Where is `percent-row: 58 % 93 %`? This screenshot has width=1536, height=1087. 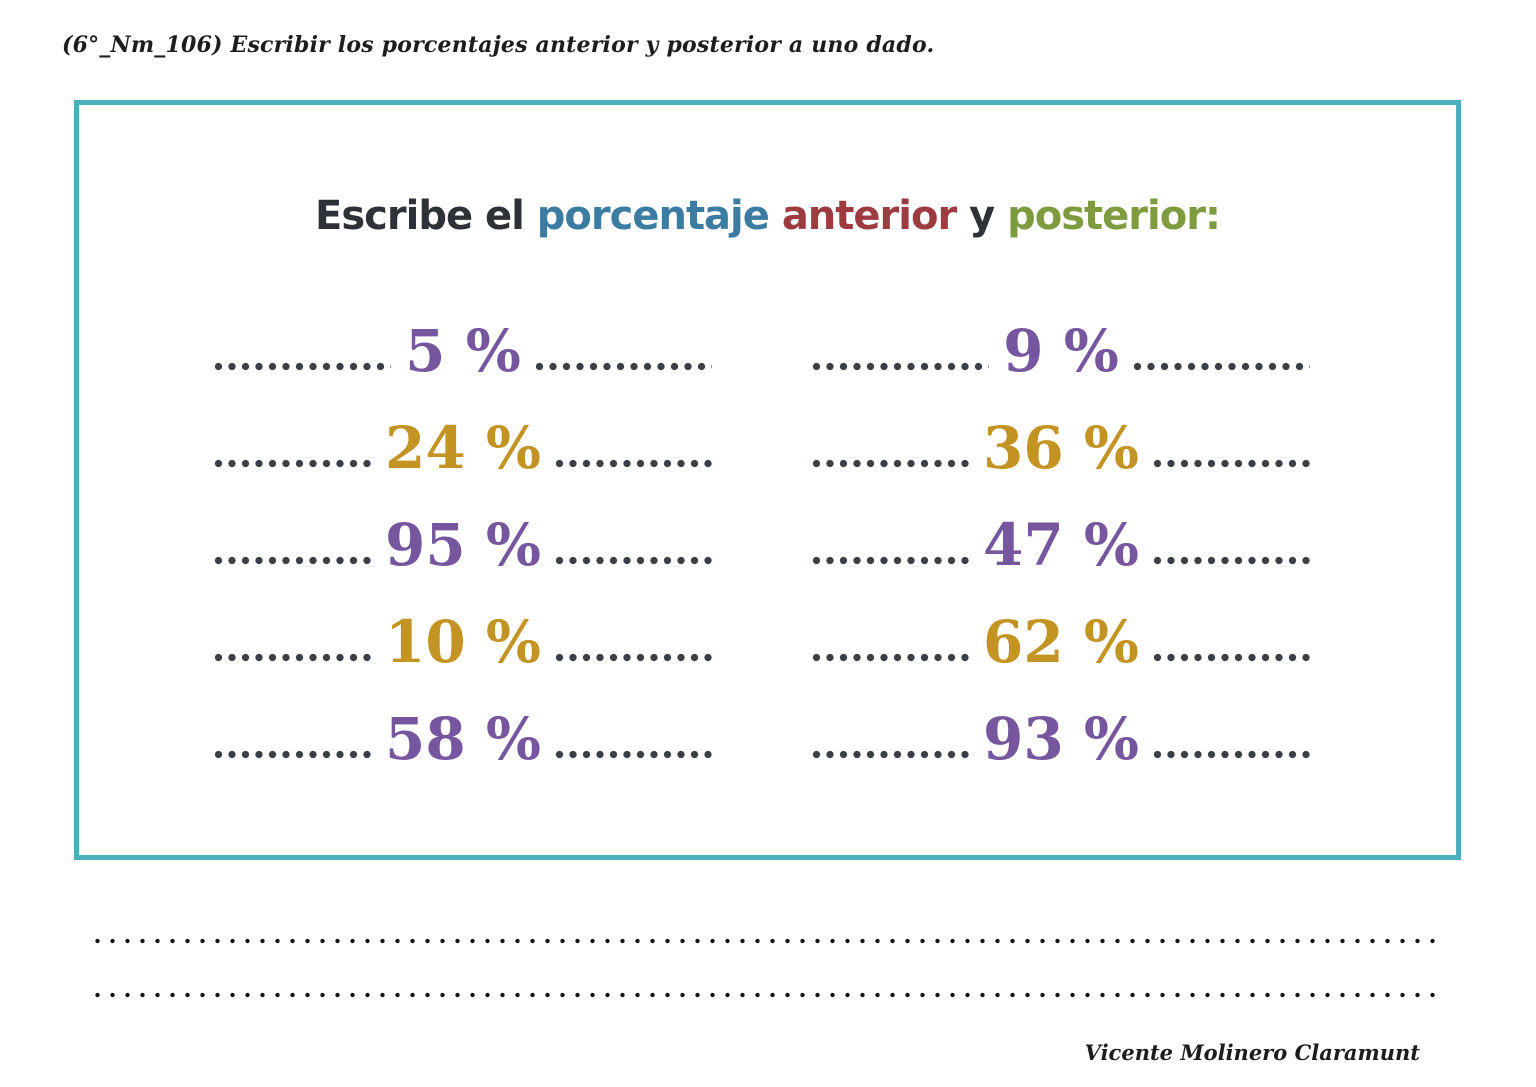
percent-row: 58 % 93 % is located at coordinates (762, 739).